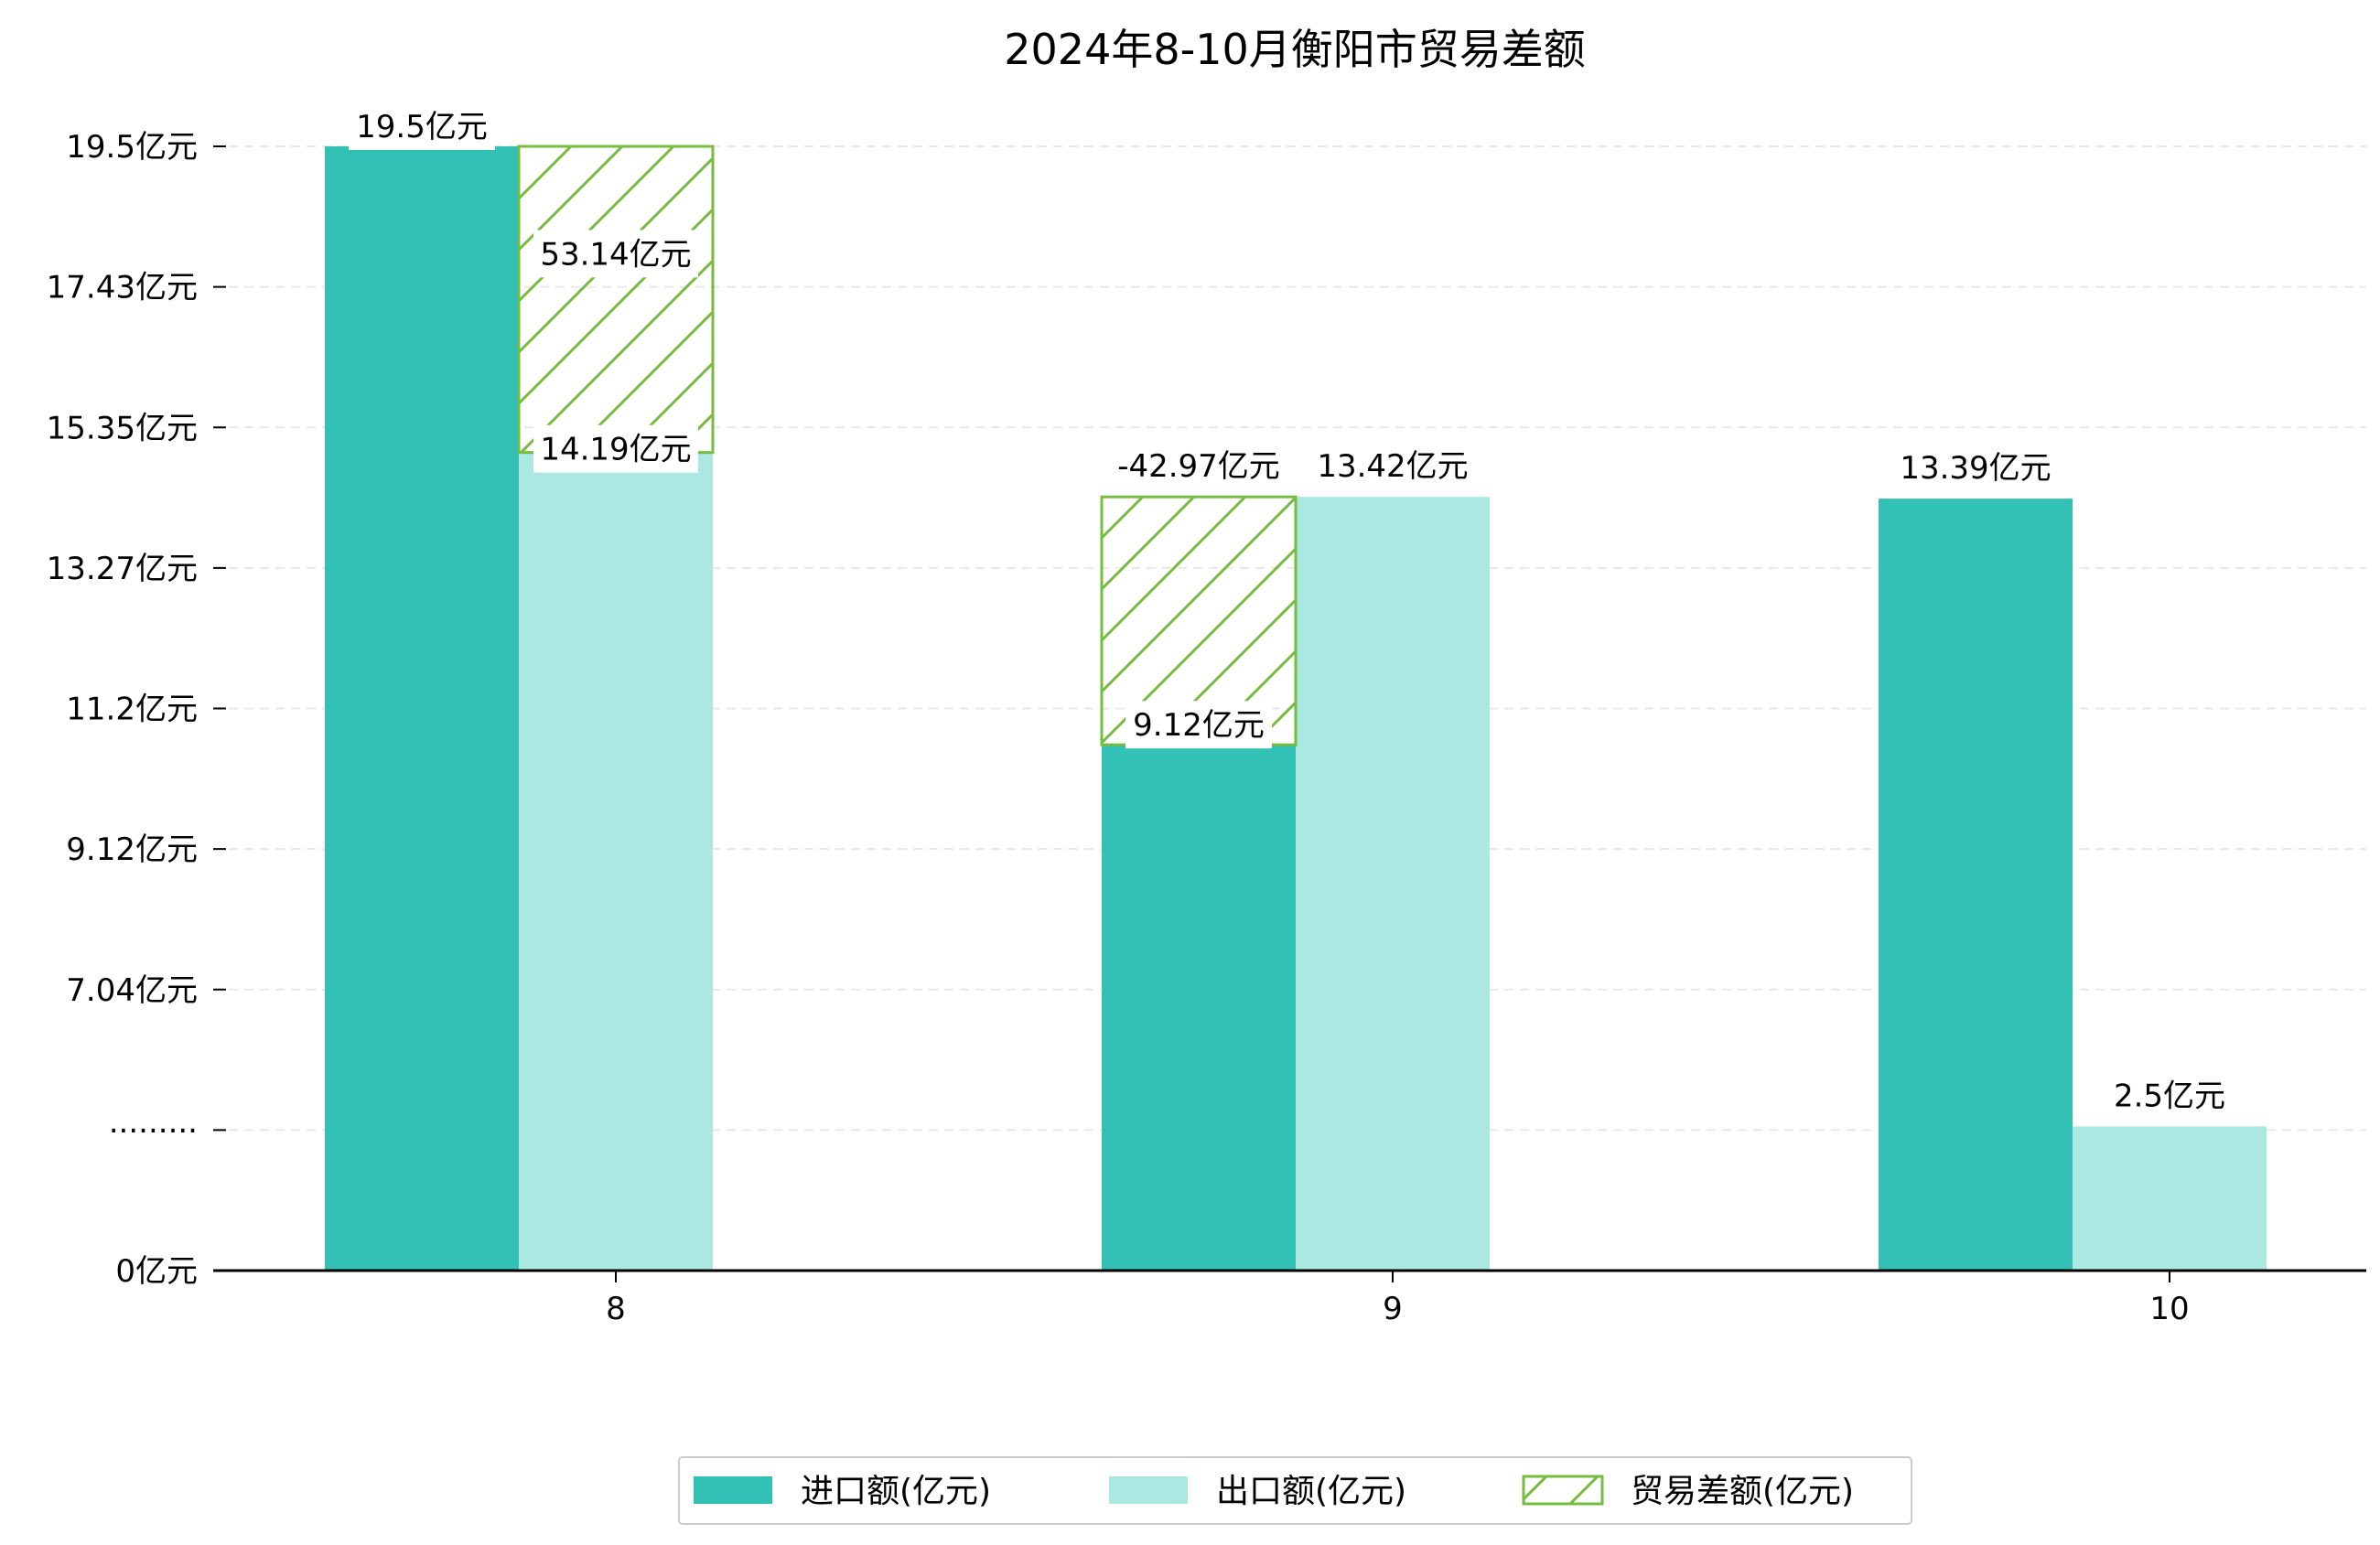 The height and width of the screenshot is (1545, 2380). Describe the element at coordinates (616, 1309) in the screenshot. I see `x-tick-label: 8` at that location.